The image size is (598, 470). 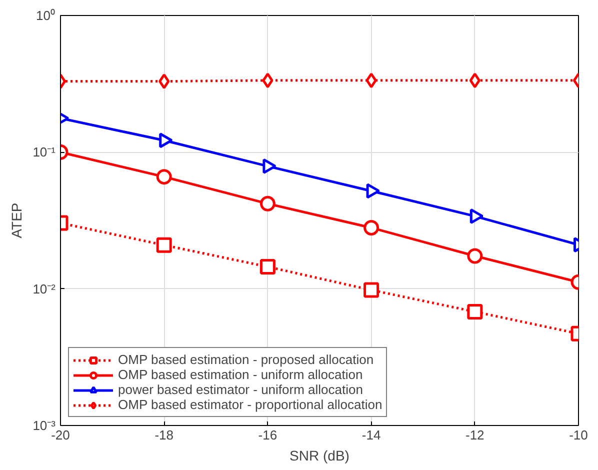 What do you see at coordinates (371, 435) in the screenshot?
I see `x-tick-label: -14` at bounding box center [371, 435].